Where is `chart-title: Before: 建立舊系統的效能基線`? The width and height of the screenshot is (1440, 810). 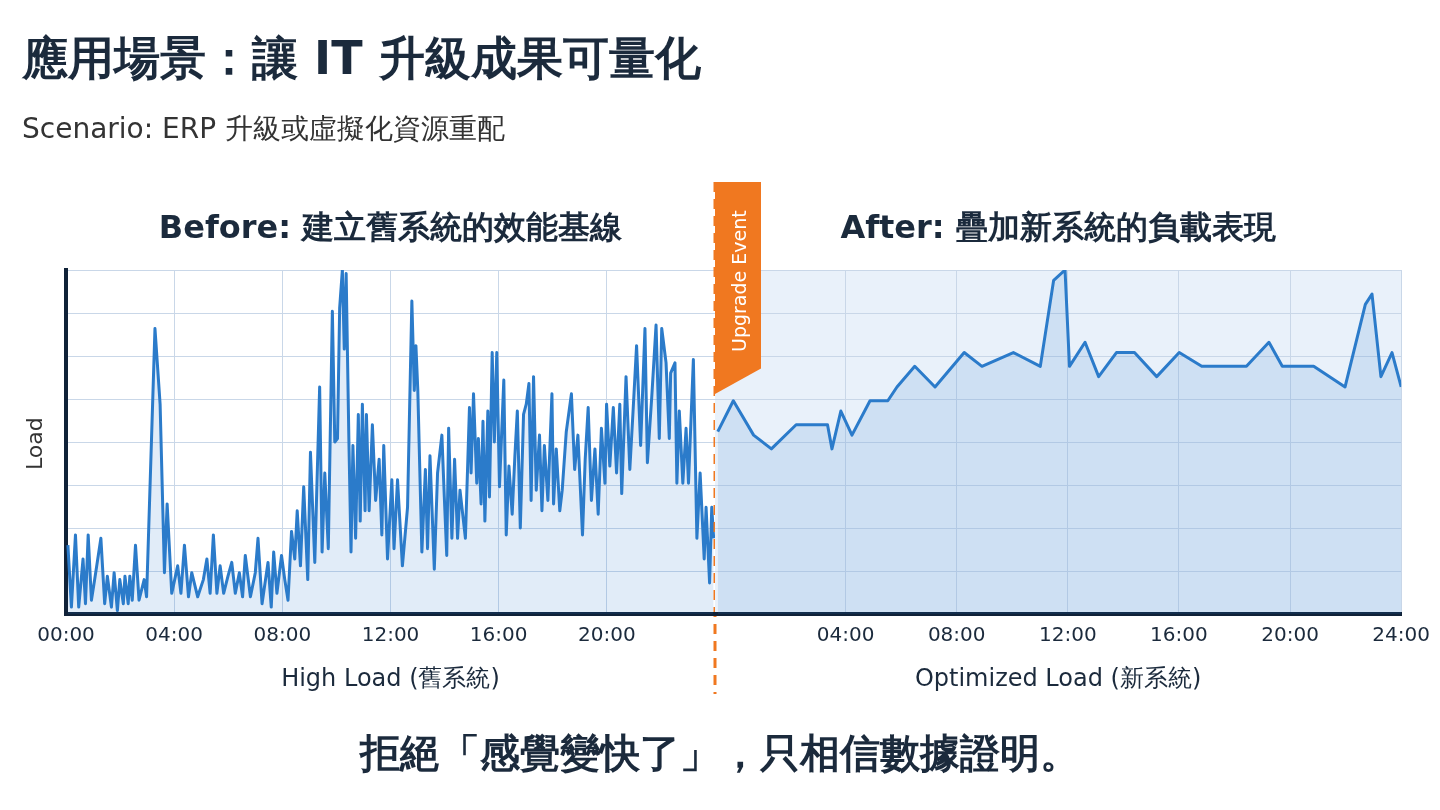
chart-title: Before: 建立舊系統的效能基線 is located at coordinates (390, 227).